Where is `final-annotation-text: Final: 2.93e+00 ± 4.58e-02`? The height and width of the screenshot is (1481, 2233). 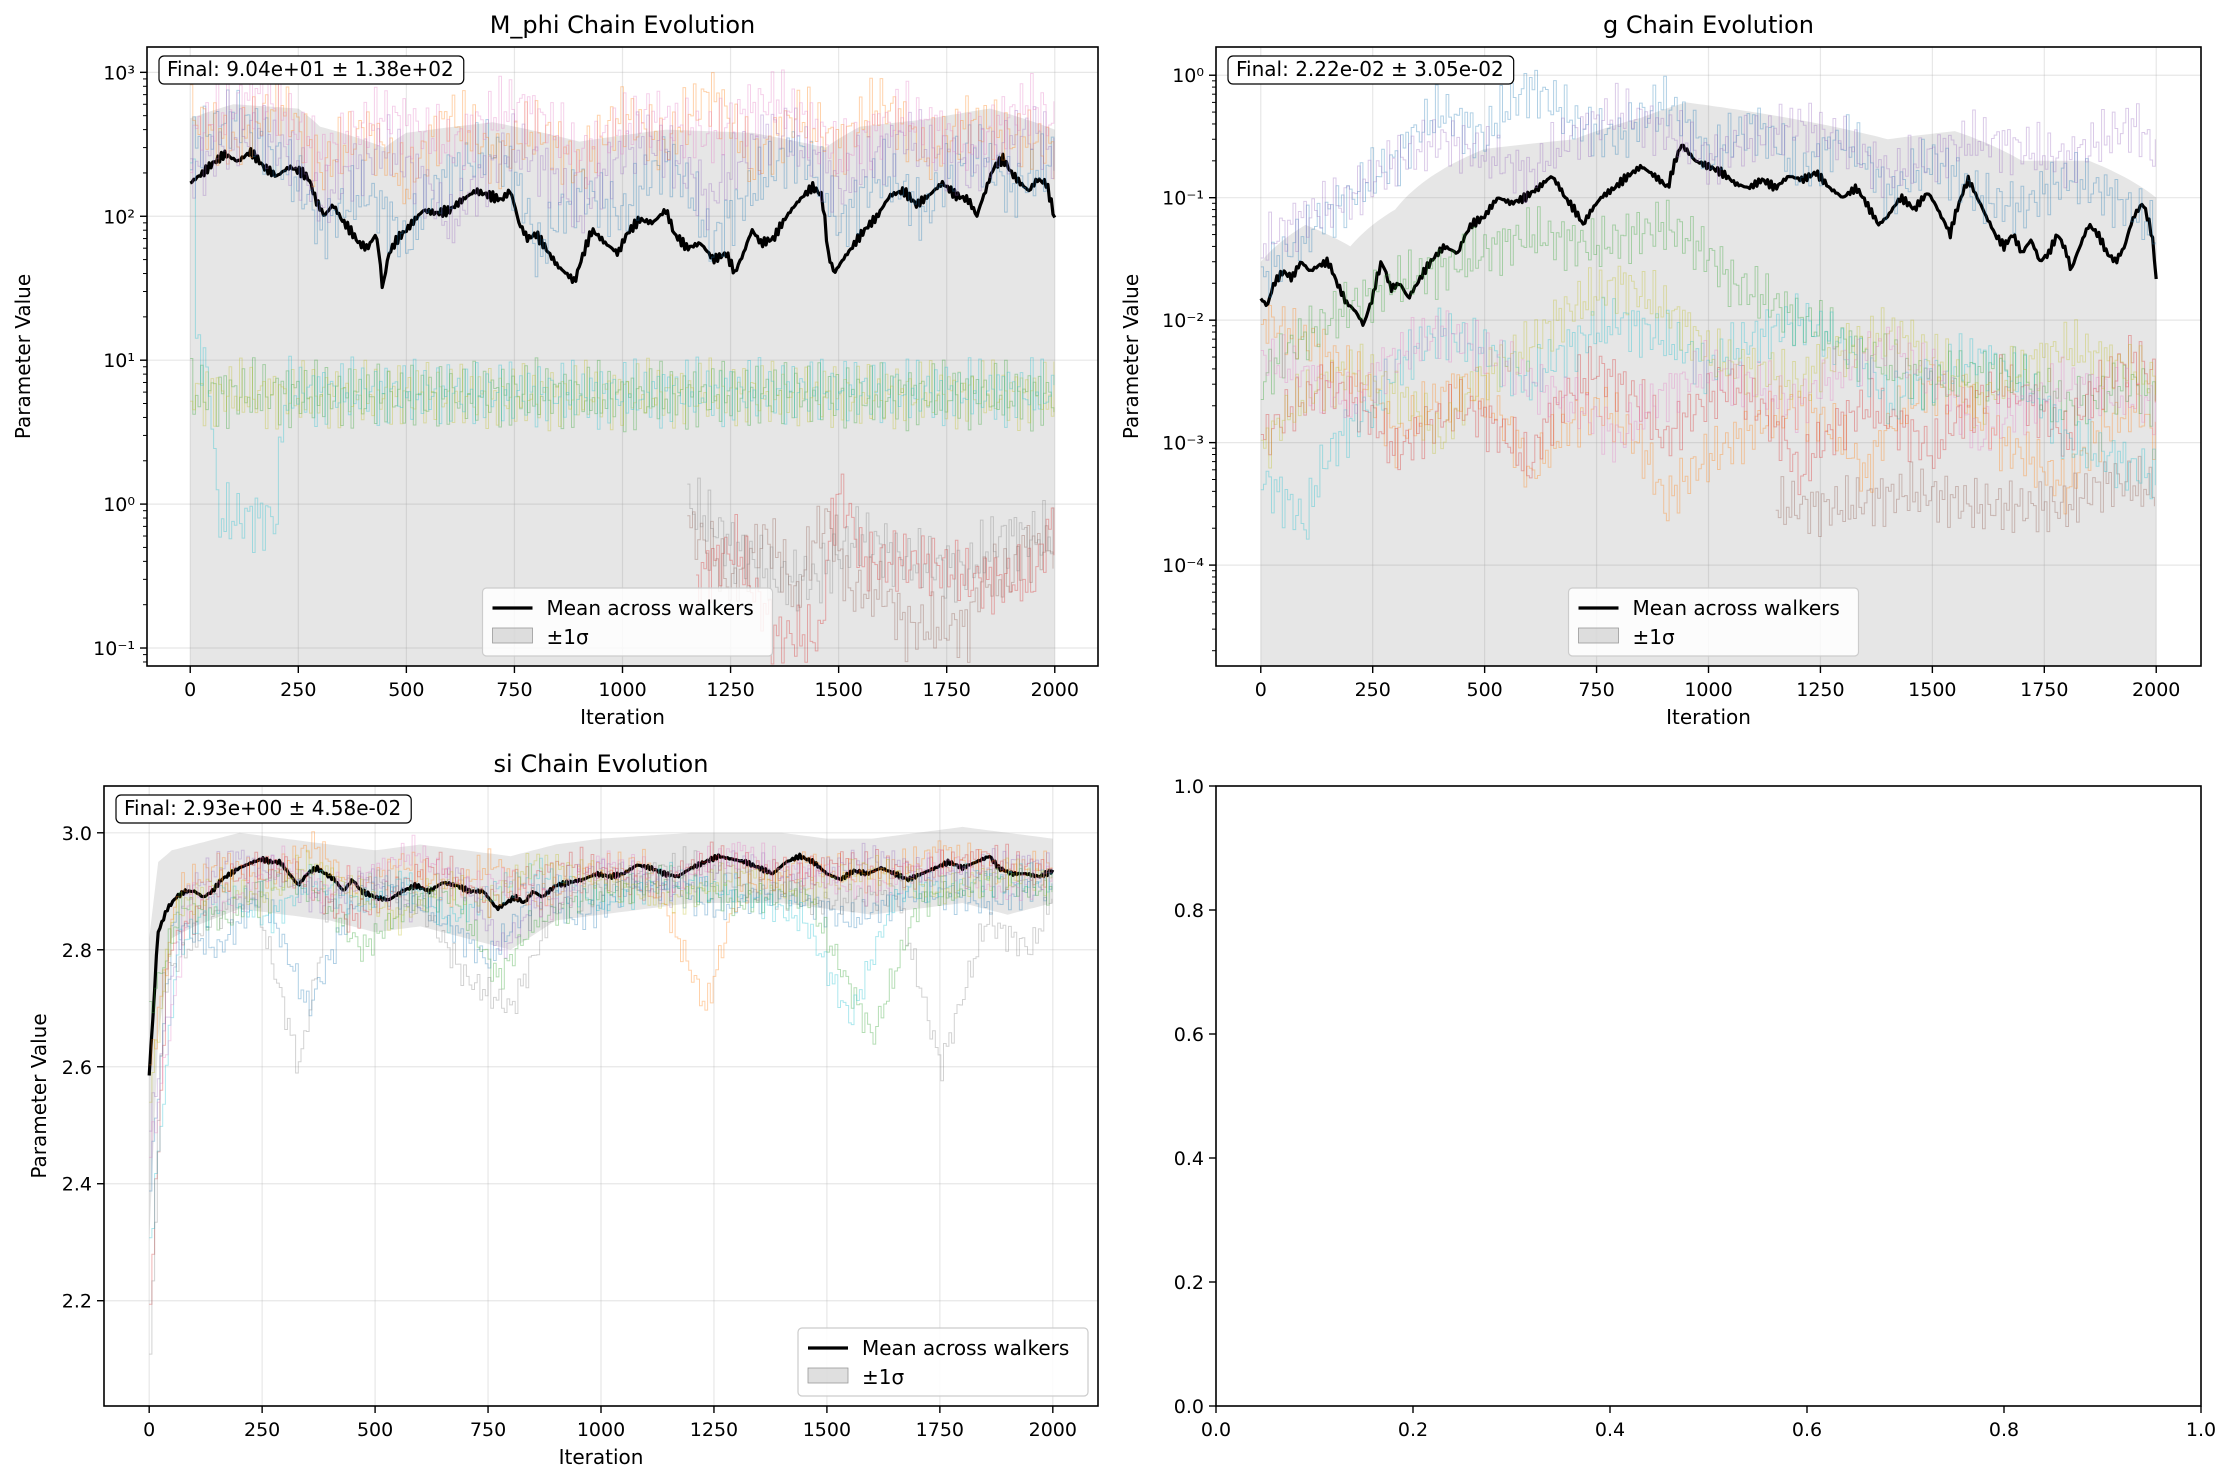 final-annotation-text: Final: 2.93e+00 ± 4.58e-02 is located at coordinates (262, 808).